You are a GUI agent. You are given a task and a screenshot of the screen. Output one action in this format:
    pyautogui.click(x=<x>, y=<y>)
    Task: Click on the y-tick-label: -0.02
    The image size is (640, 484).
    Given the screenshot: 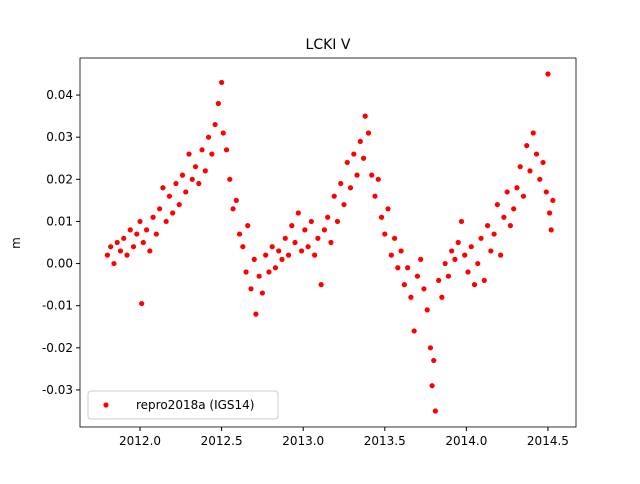 What is the action you would take?
    pyautogui.click(x=57, y=348)
    